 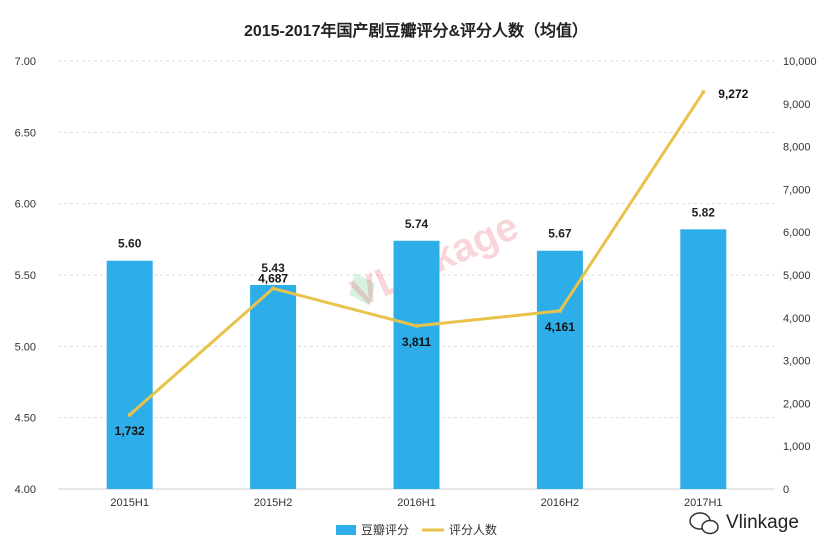 I want to click on y-left-tick-label: 7.00, so click(x=25, y=62).